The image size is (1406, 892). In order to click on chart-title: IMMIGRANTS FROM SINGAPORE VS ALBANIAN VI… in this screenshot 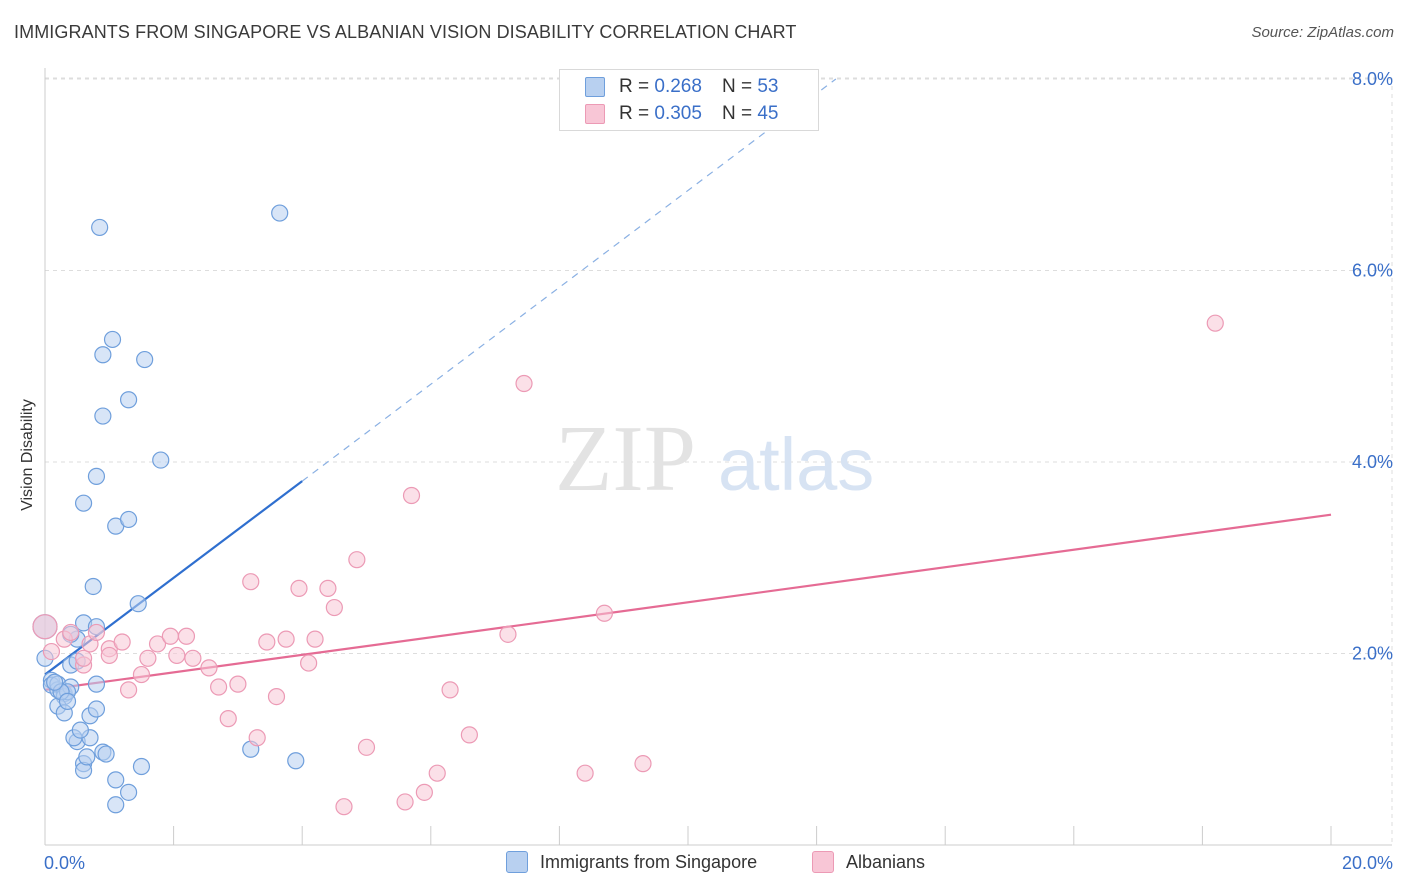, I will do `click(405, 32)`.